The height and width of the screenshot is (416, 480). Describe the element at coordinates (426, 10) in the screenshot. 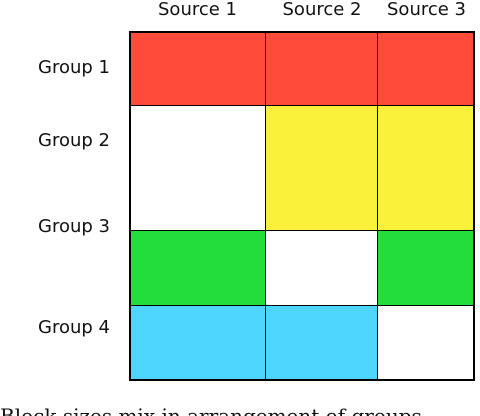

I see `column-label-source-3: Source 3` at that location.